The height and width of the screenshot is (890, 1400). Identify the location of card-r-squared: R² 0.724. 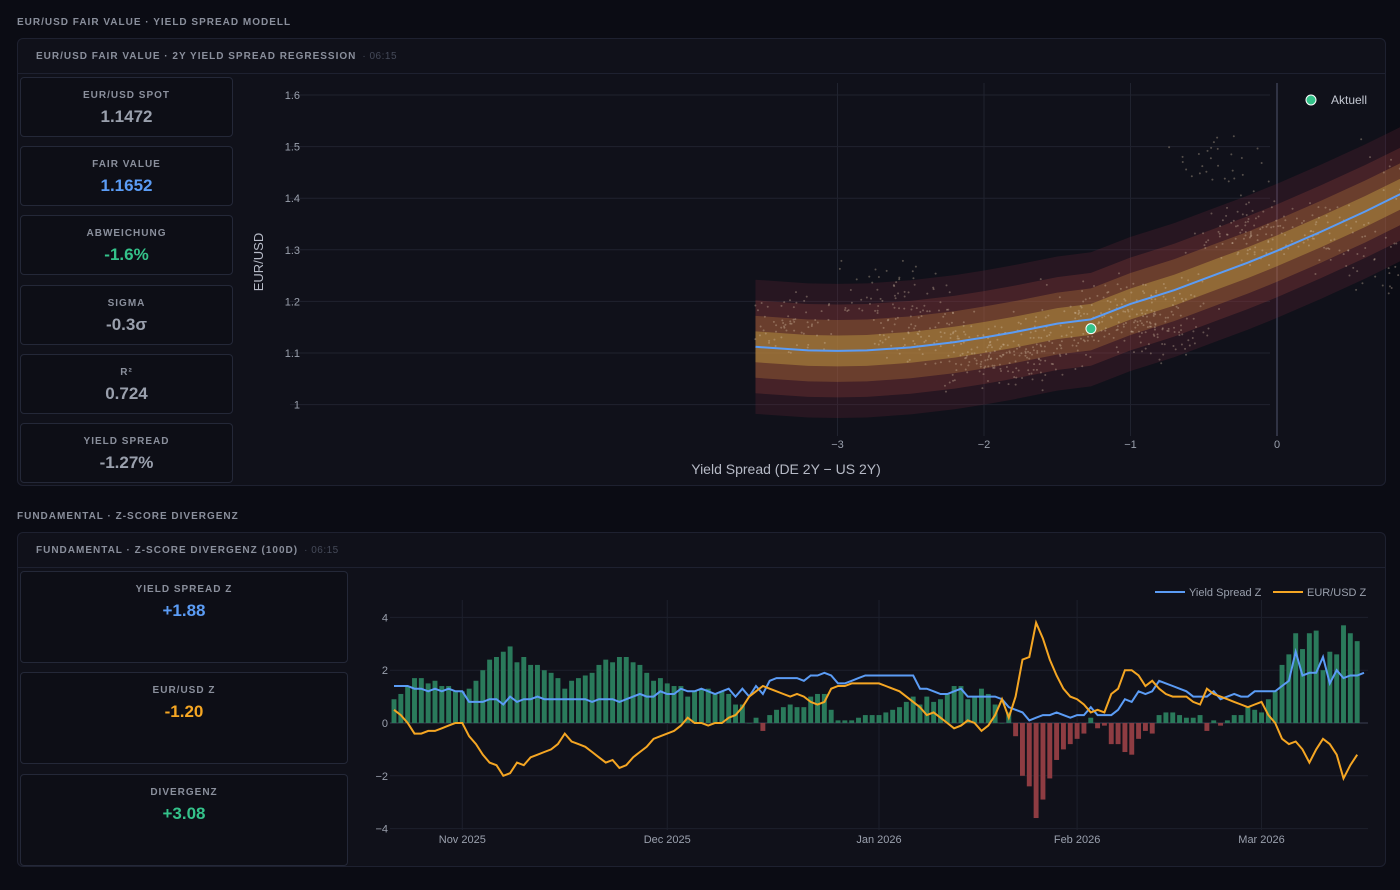
(126, 384).